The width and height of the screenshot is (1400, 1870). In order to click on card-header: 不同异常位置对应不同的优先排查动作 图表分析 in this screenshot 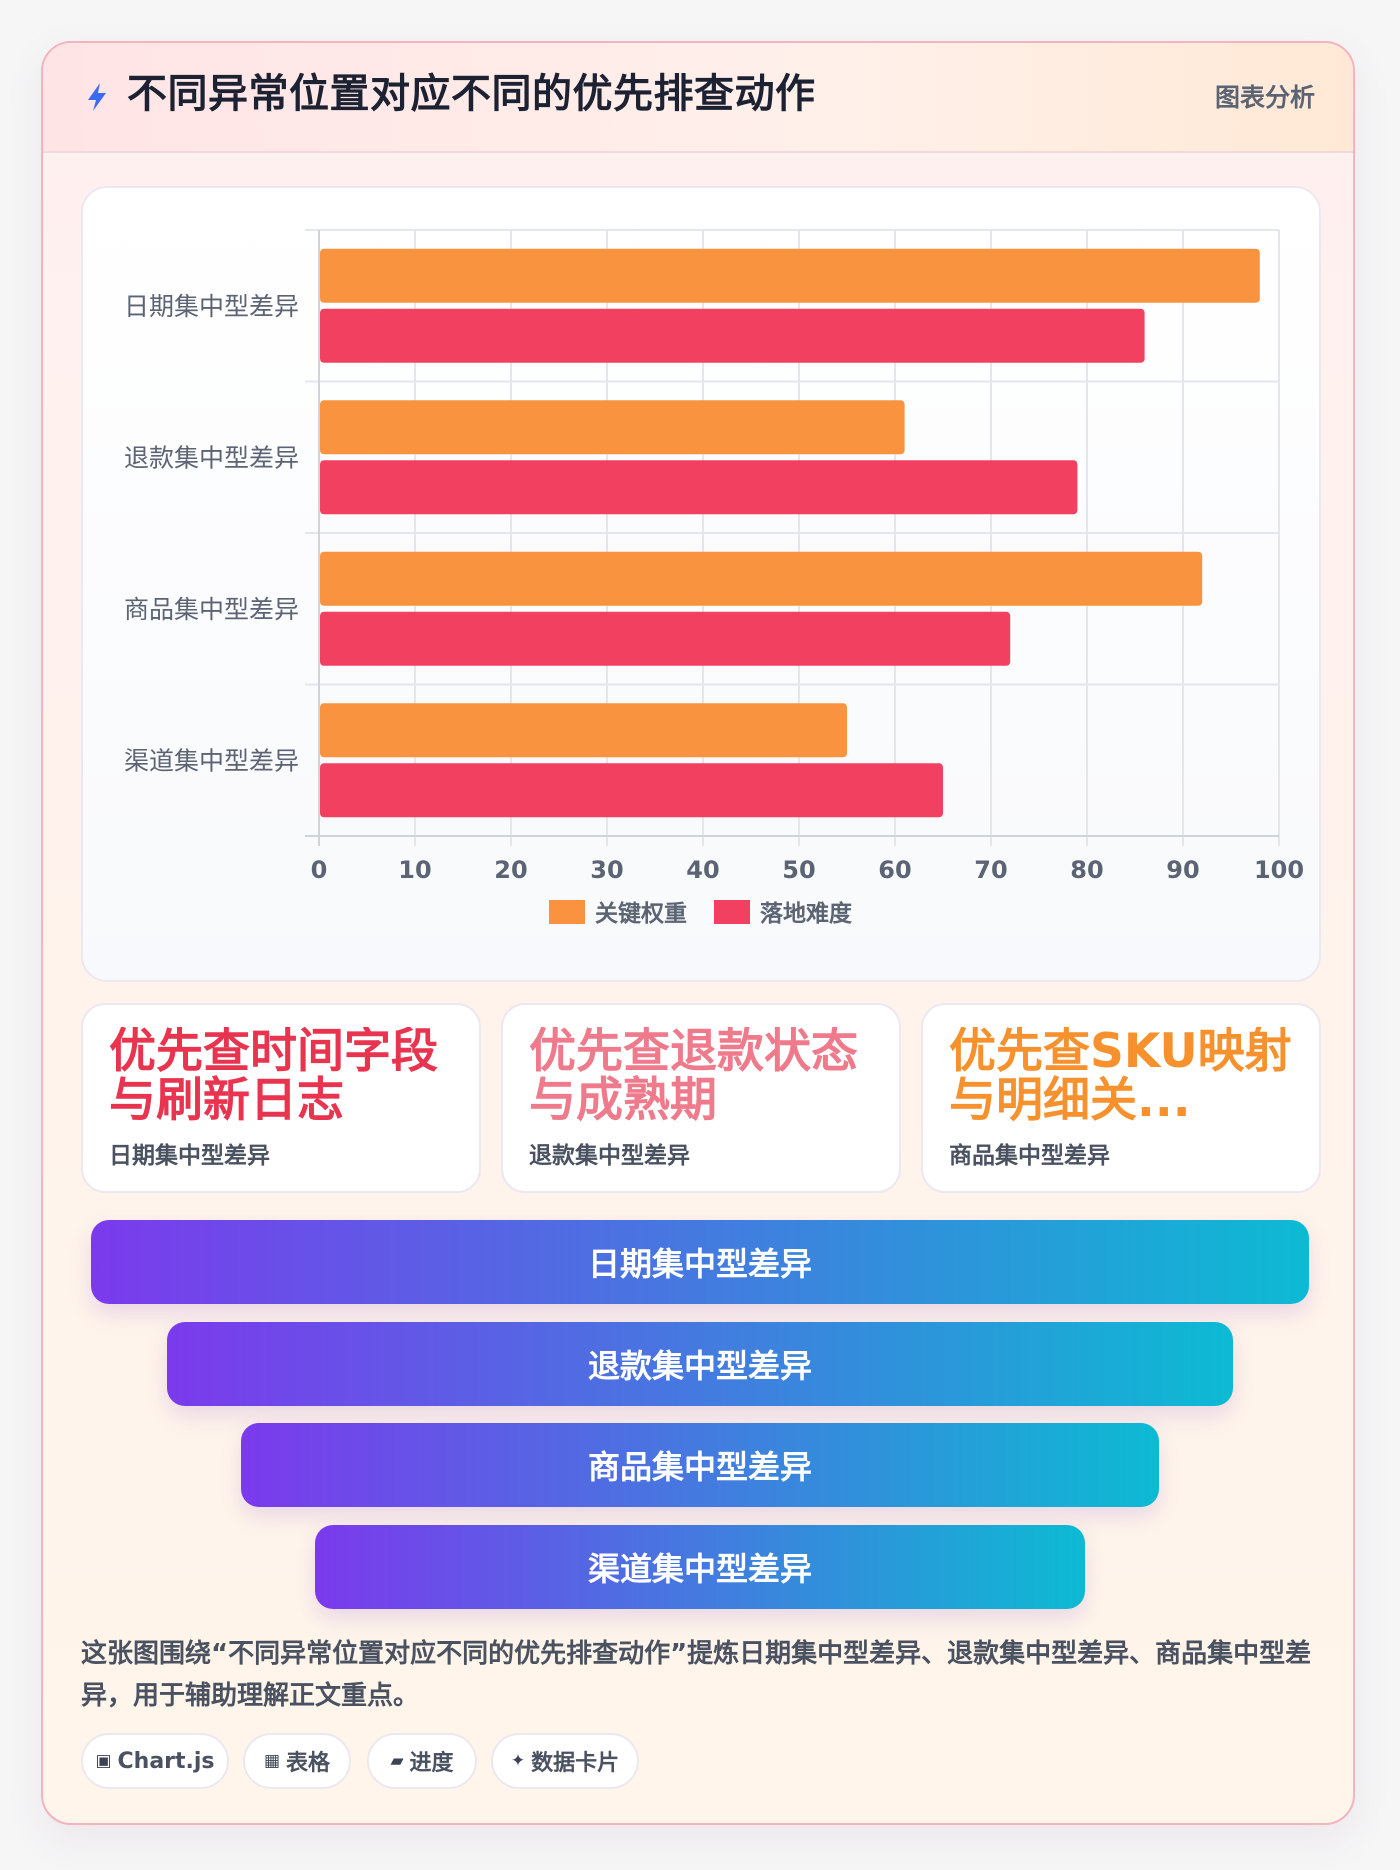, I will do `click(698, 98)`.